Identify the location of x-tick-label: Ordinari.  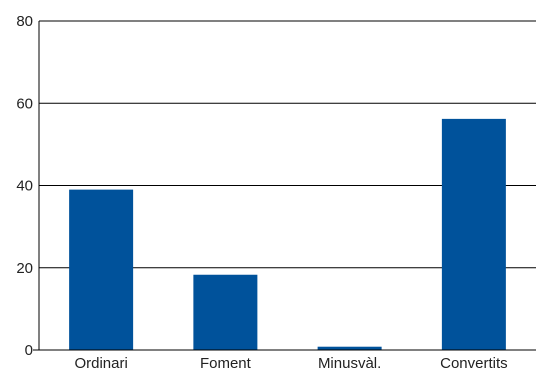
(100, 363).